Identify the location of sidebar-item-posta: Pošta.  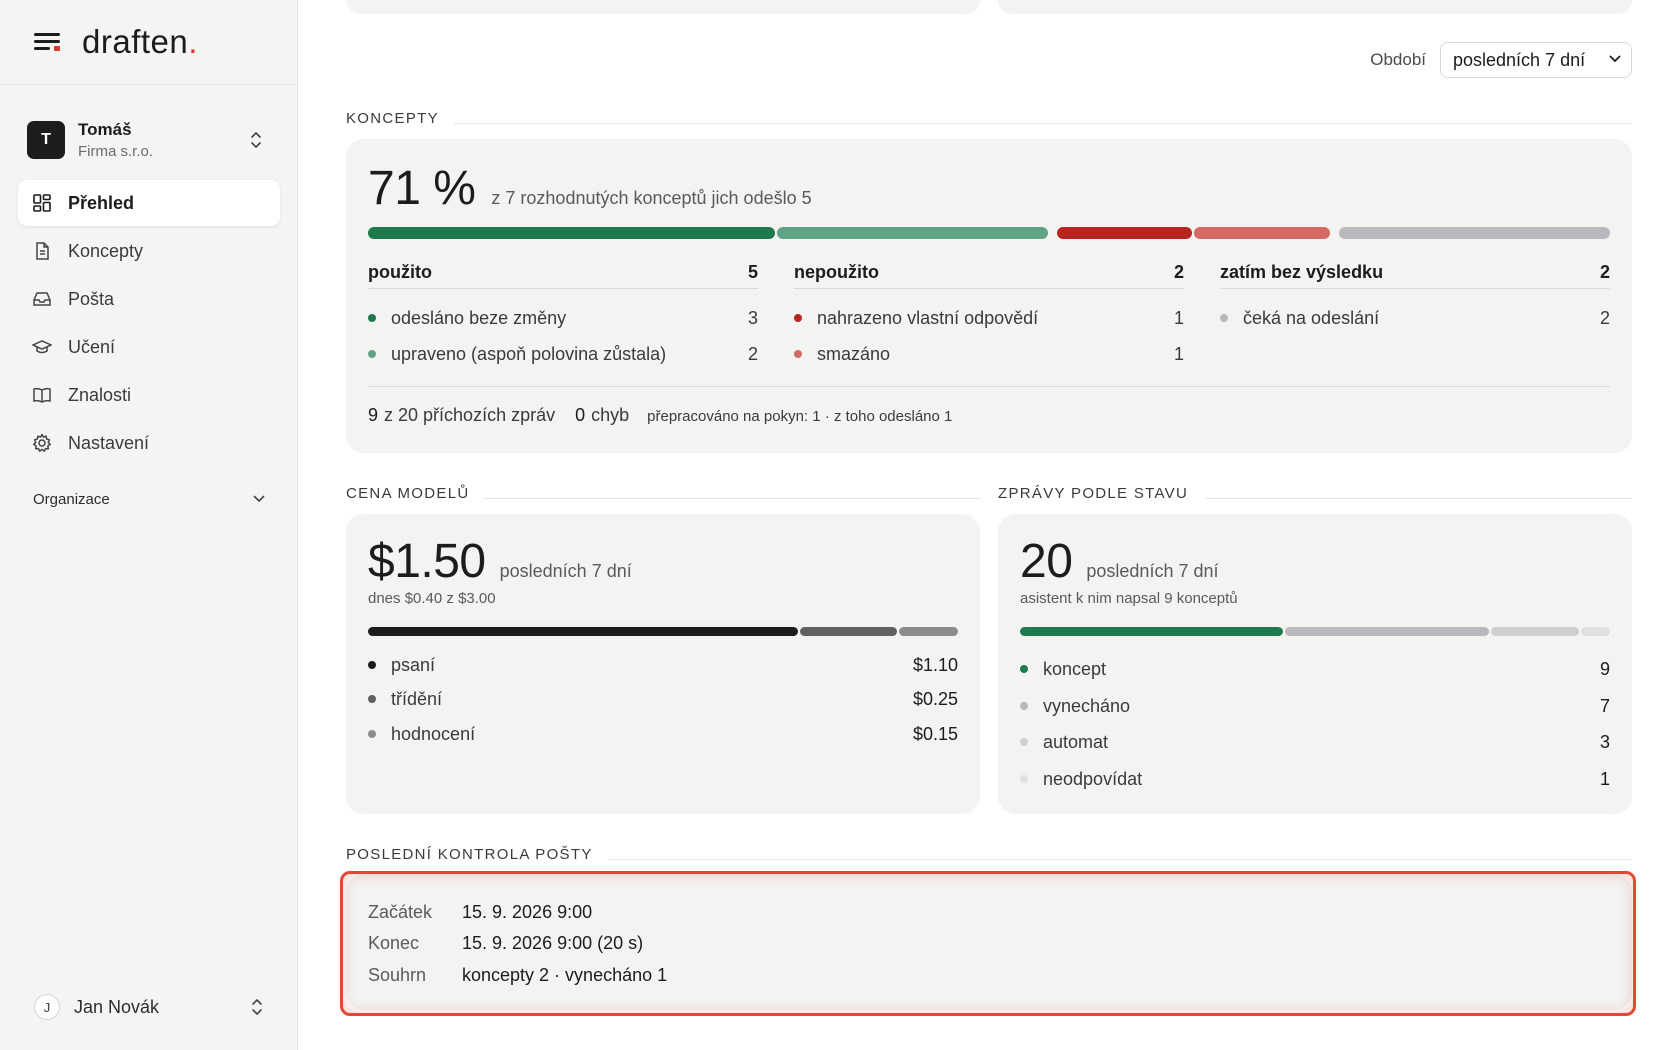
(149, 299).